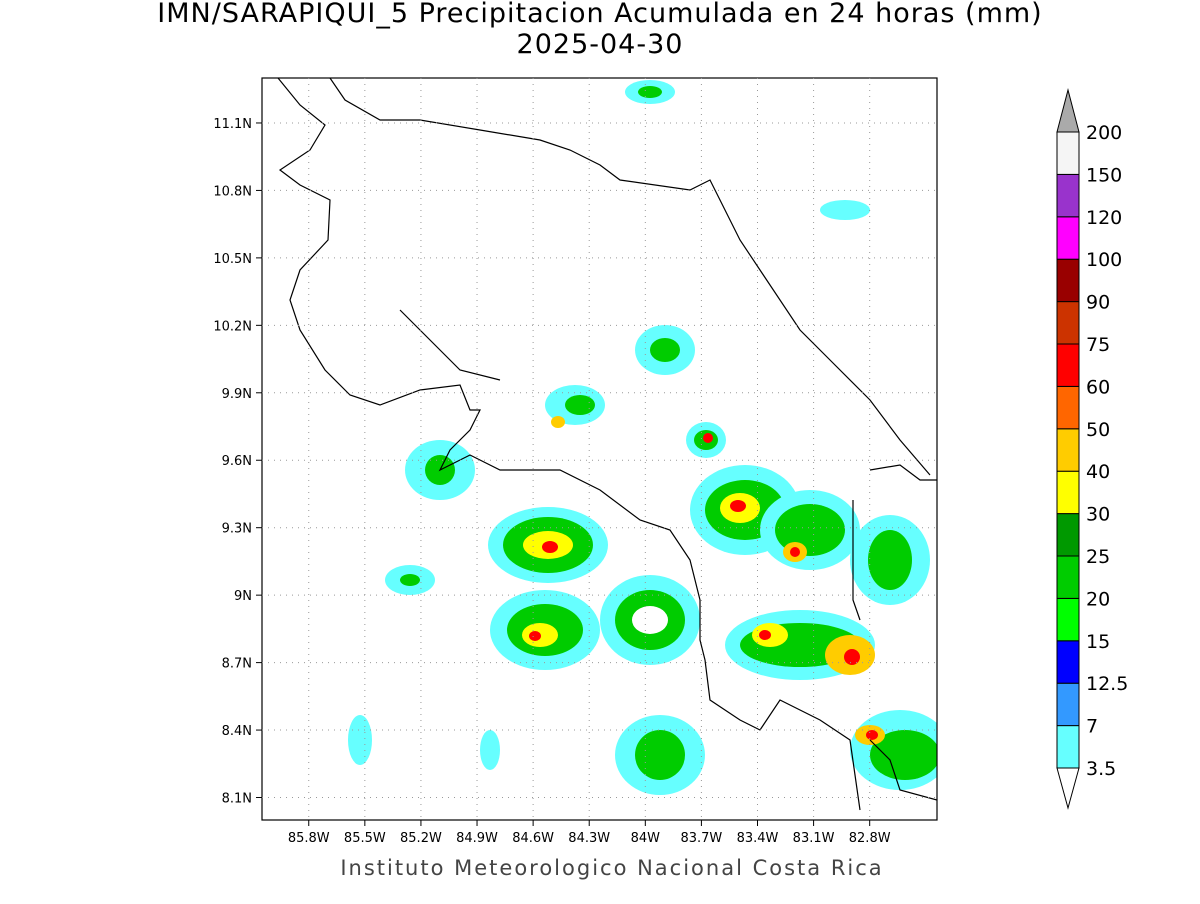 Image resolution: width=1200 pixels, height=904 pixels. What do you see at coordinates (232, 124) in the screenshot?
I see `y-tick-label: 11.1N` at bounding box center [232, 124].